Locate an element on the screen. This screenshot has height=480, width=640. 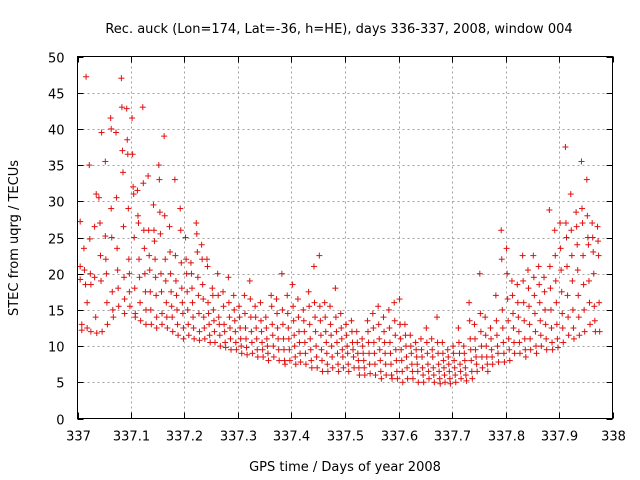
x-tick-label: 337.8 is located at coordinates (506, 437).